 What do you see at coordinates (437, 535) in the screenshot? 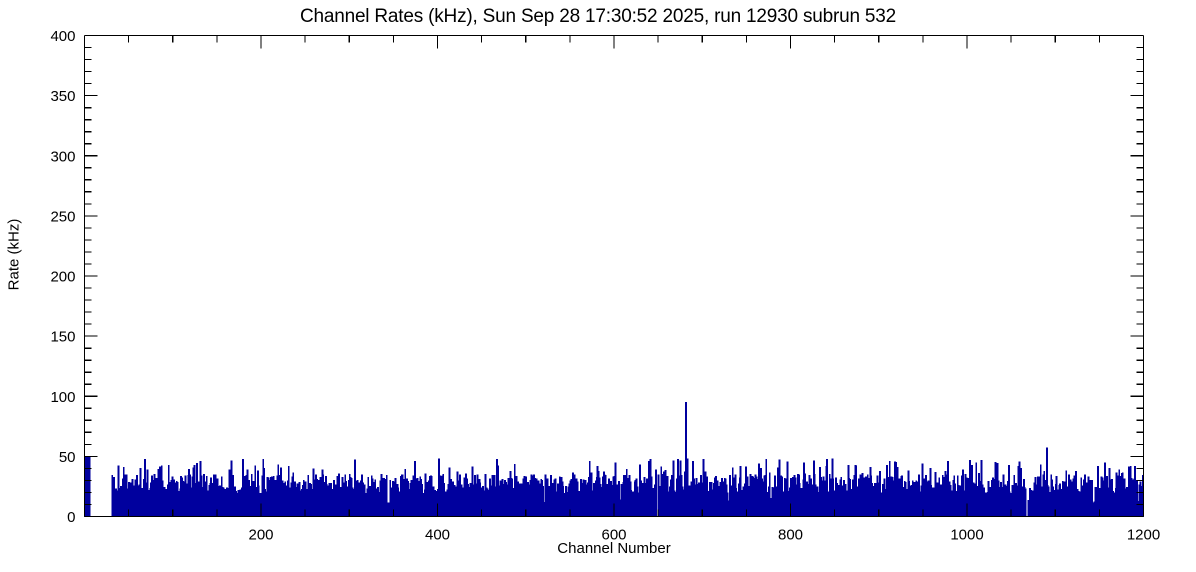
I see `x-tick-label: 400` at bounding box center [437, 535].